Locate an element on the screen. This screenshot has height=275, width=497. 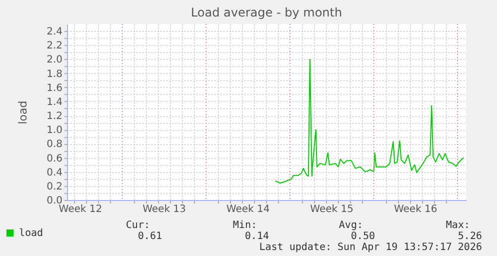
y-tick-label: 0.6 is located at coordinates (54, 158).